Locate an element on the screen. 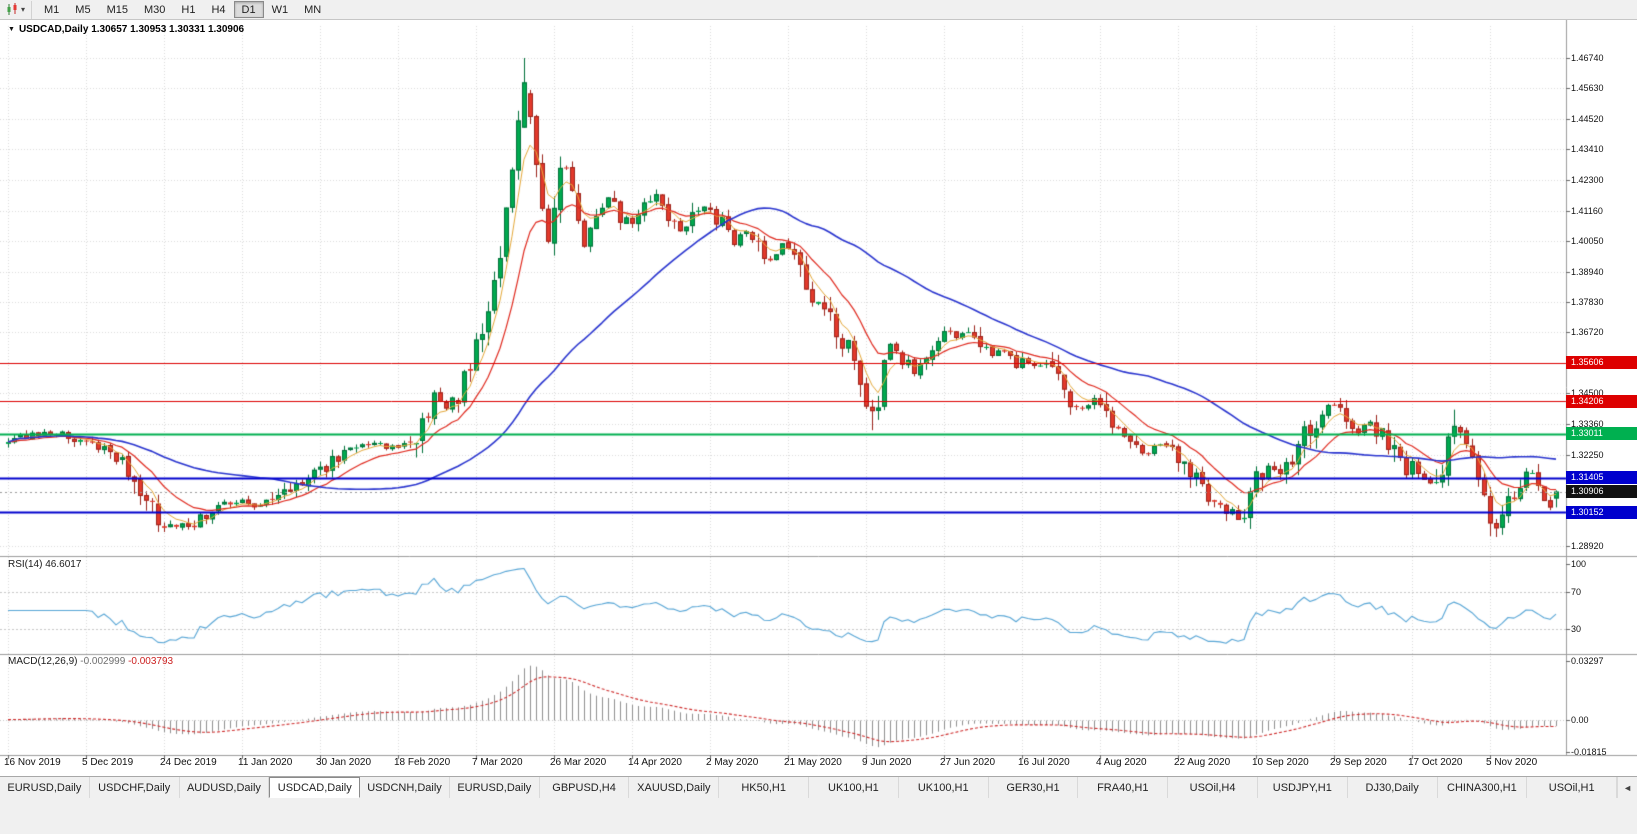 The height and width of the screenshot is (834, 1637). rsi-indicator-label: RSI(14) 46.6017 is located at coordinates (44, 564).